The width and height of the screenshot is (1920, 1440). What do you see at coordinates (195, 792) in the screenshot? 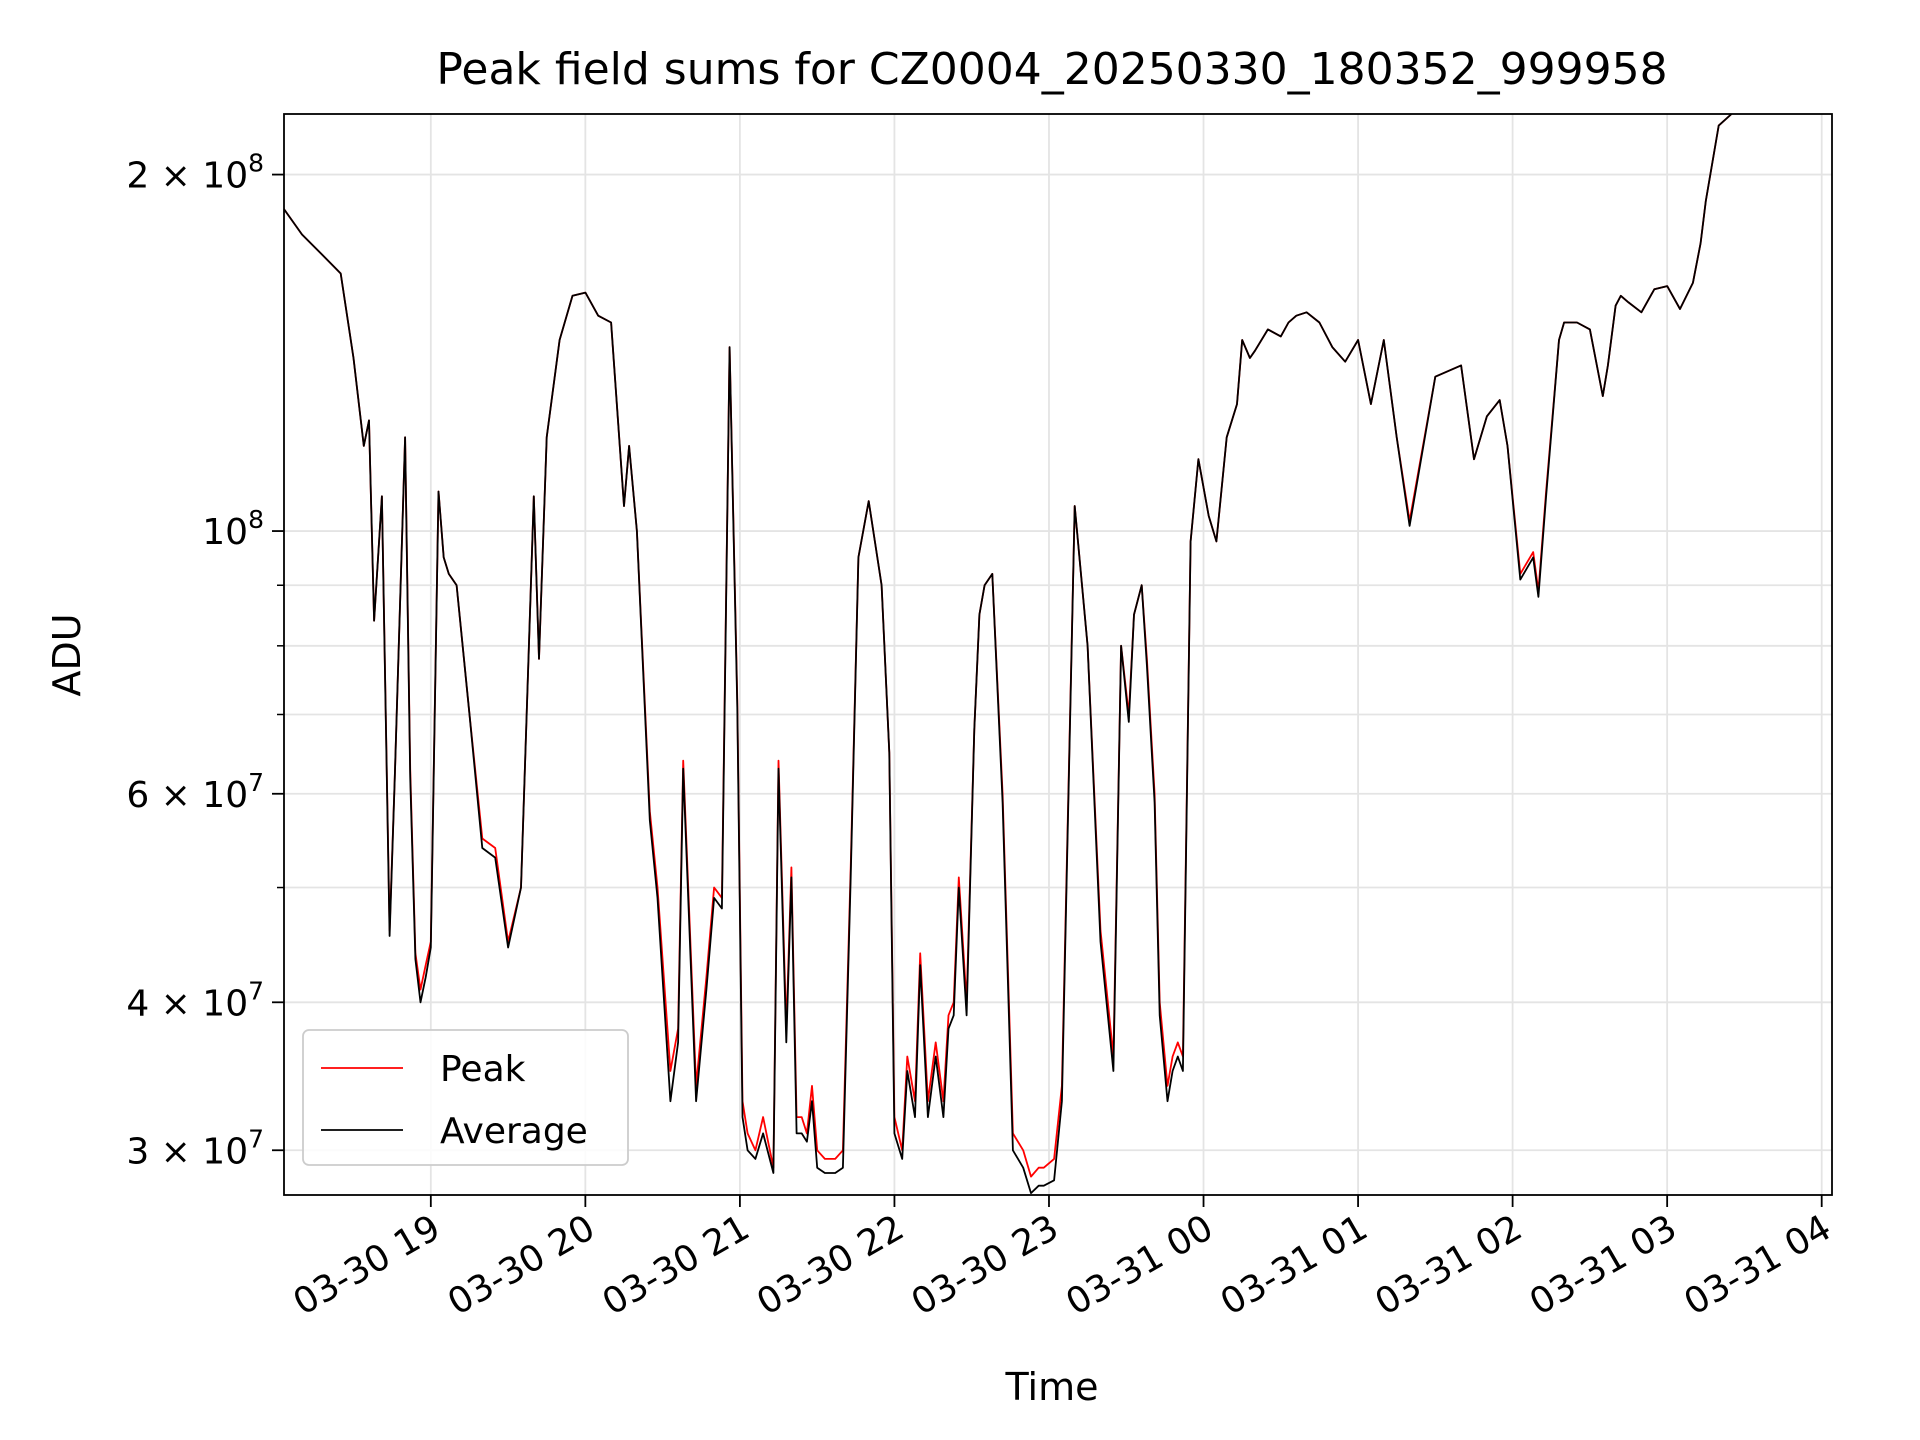
I see `y-tick-label: 6 × 107` at bounding box center [195, 792].